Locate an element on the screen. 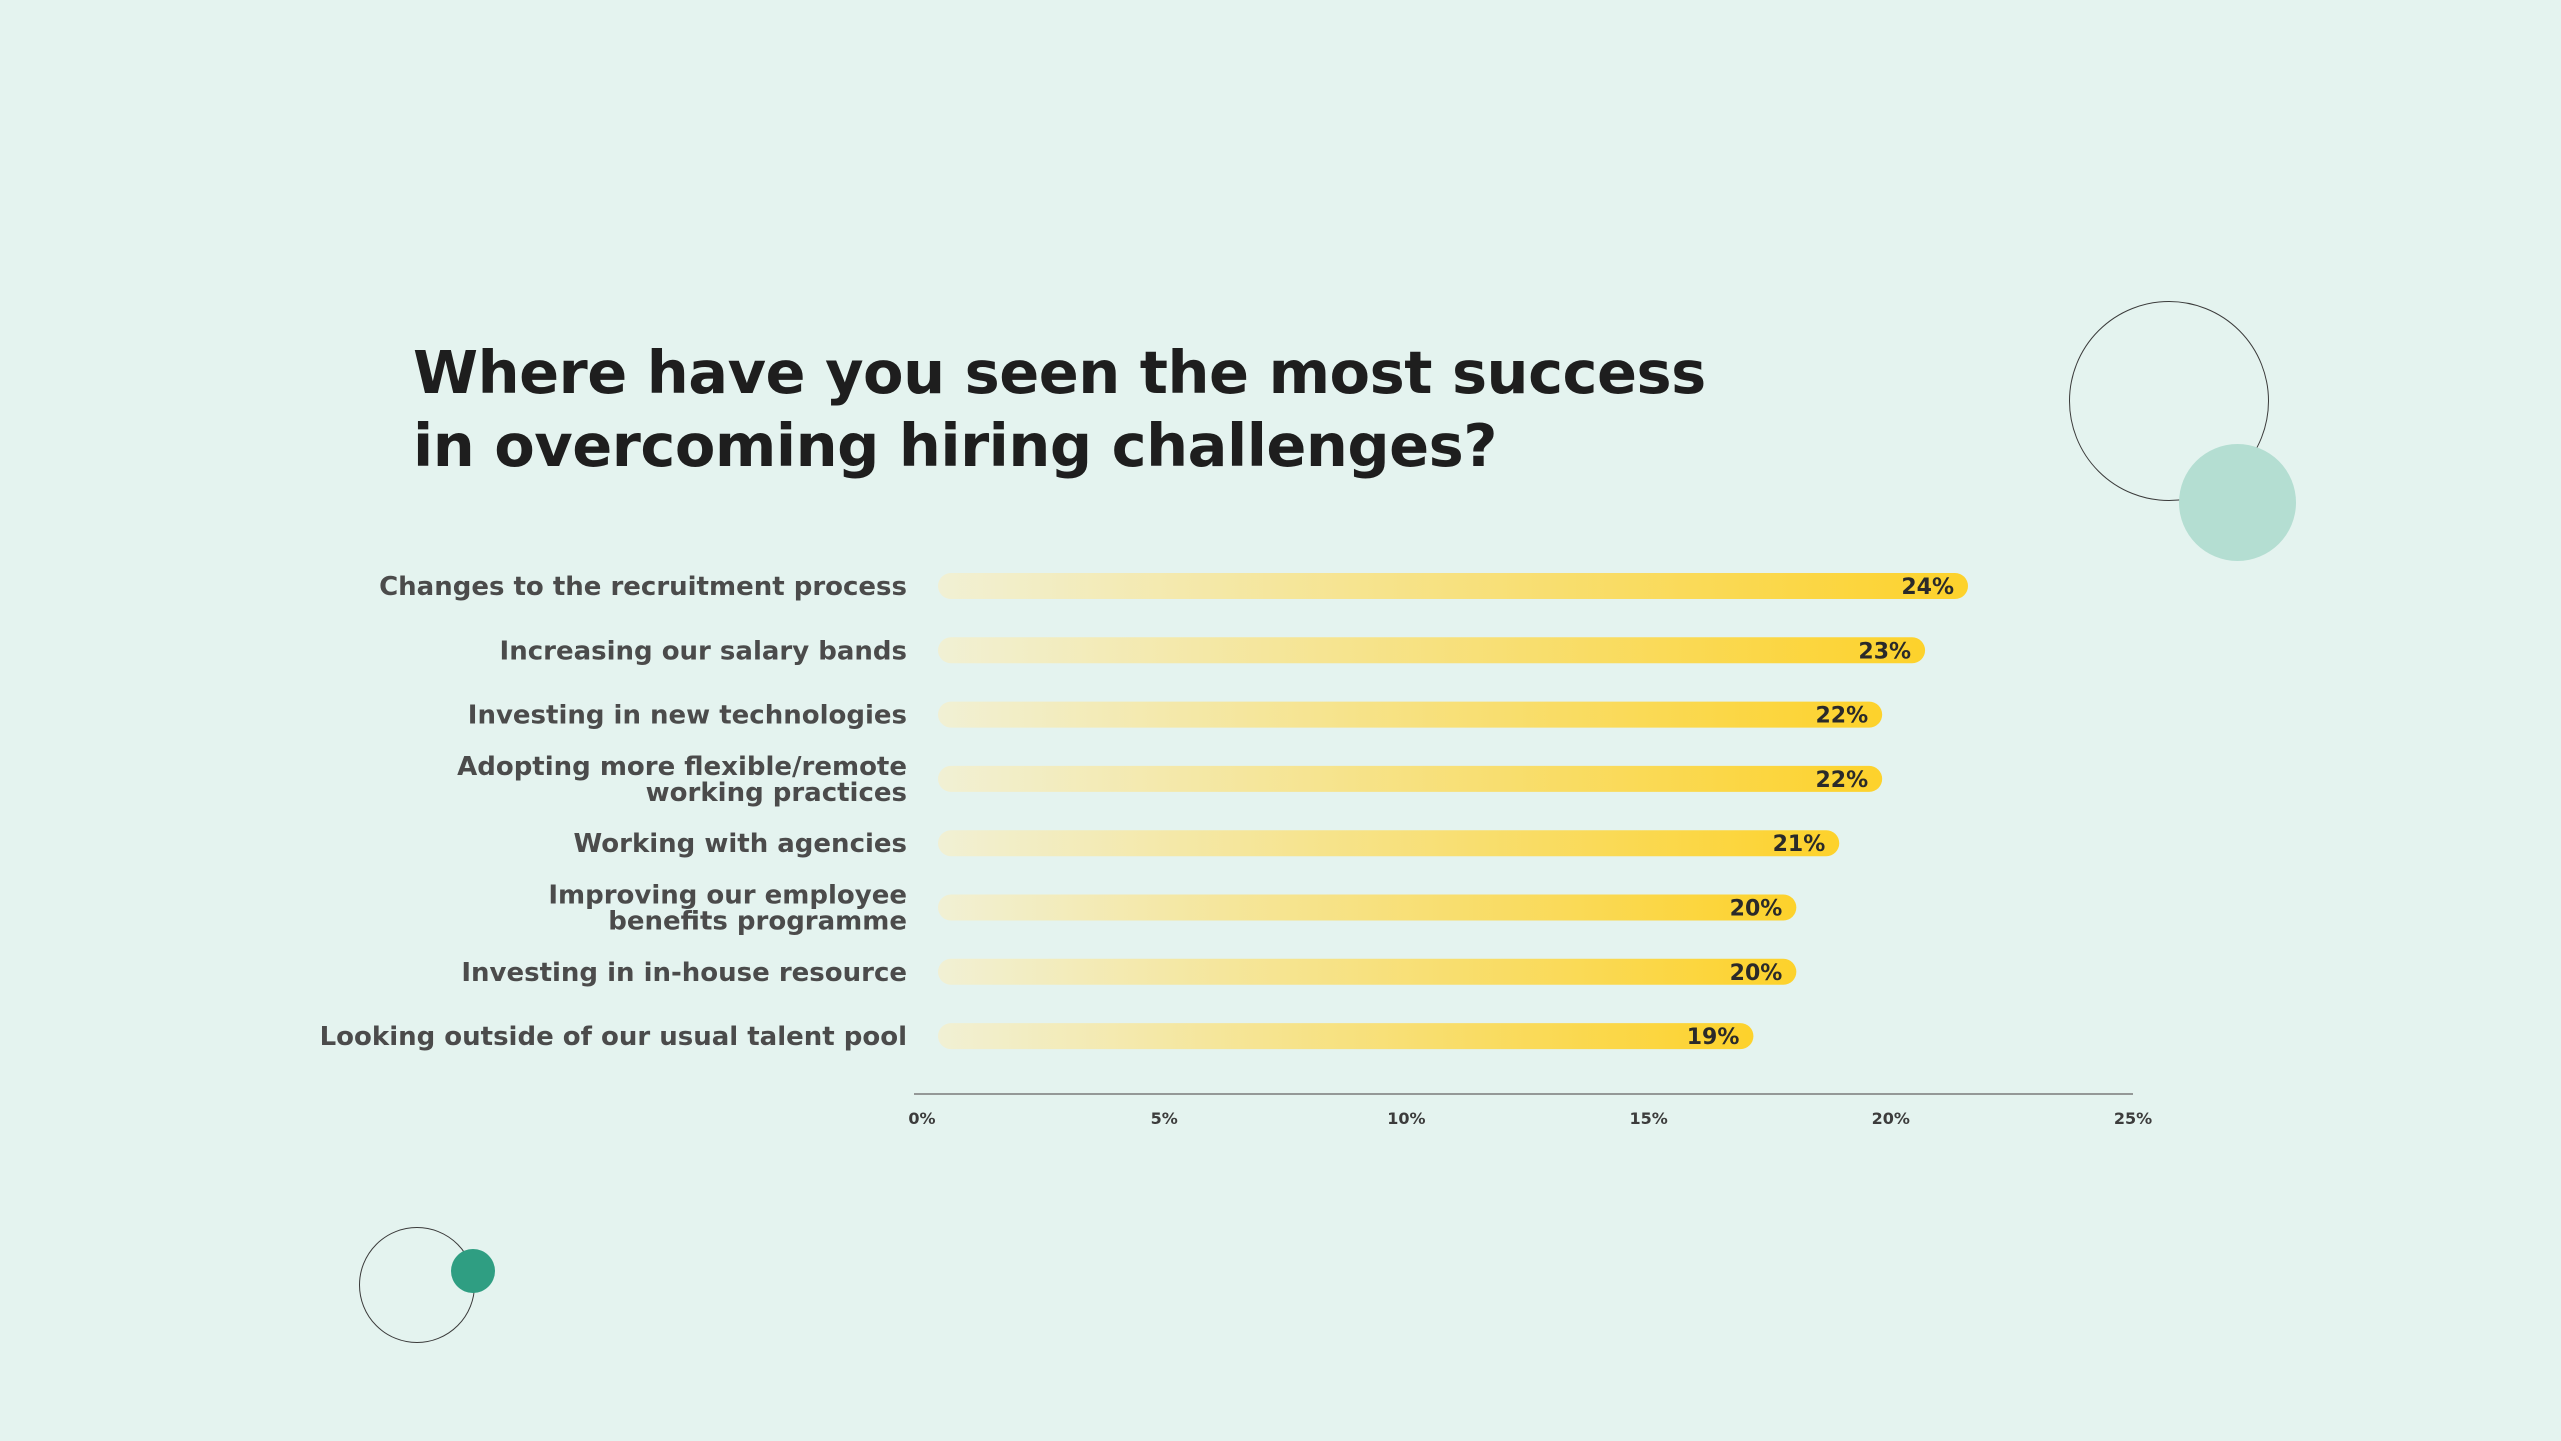 This screenshot has width=2561, height=1441. category-label-line: Working with agencies is located at coordinates (740, 844).